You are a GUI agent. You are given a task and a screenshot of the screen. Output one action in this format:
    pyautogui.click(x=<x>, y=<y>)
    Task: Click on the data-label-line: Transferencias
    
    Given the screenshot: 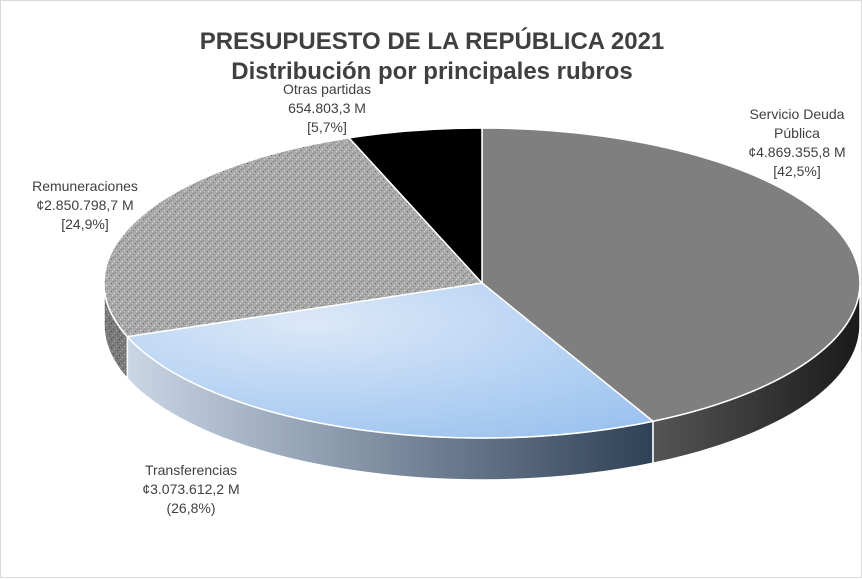 What is the action you would take?
    pyautogui.click(x=191, y=470)
    